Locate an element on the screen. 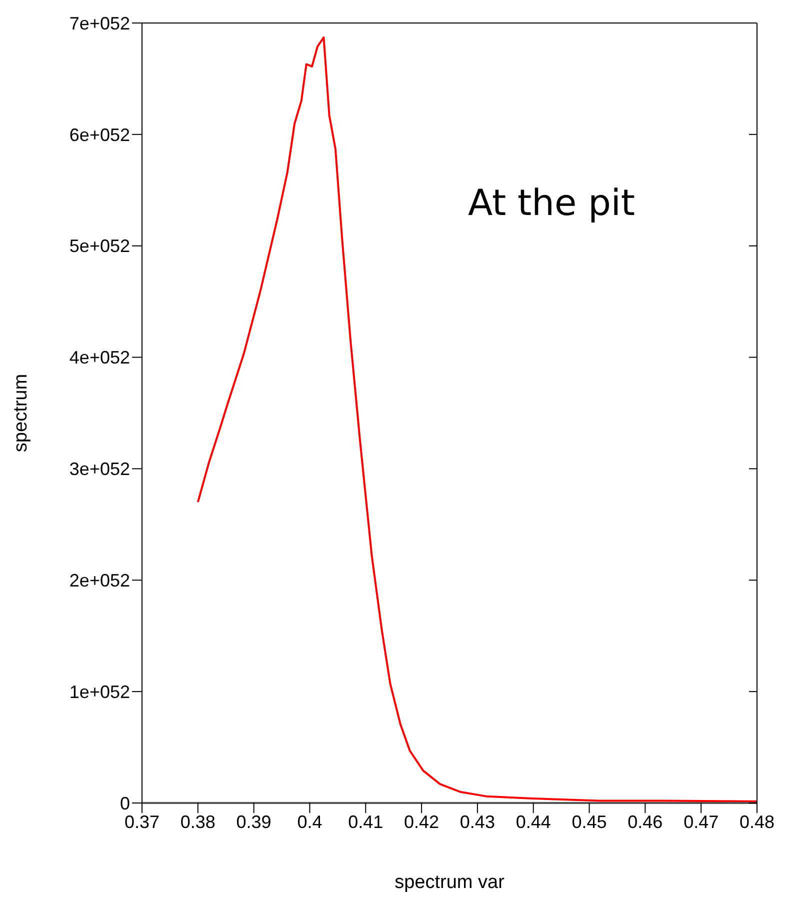 The height and width of the screenshot is (917, 793). x-tick-label: 0.37 is located at coordinates (142, 822).